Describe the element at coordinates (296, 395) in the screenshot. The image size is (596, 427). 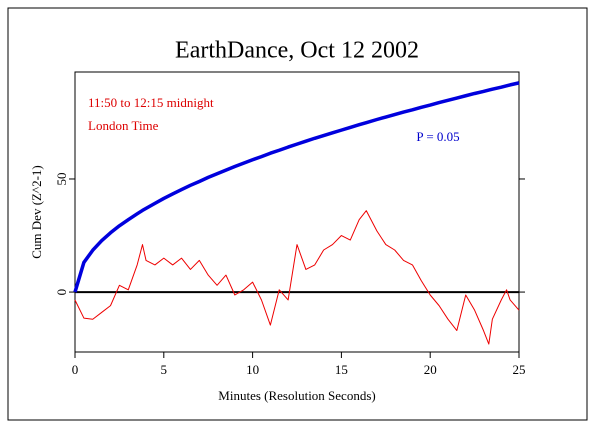
I see `x-axis-label: Minutes (Resolution Seconds)` at that location.